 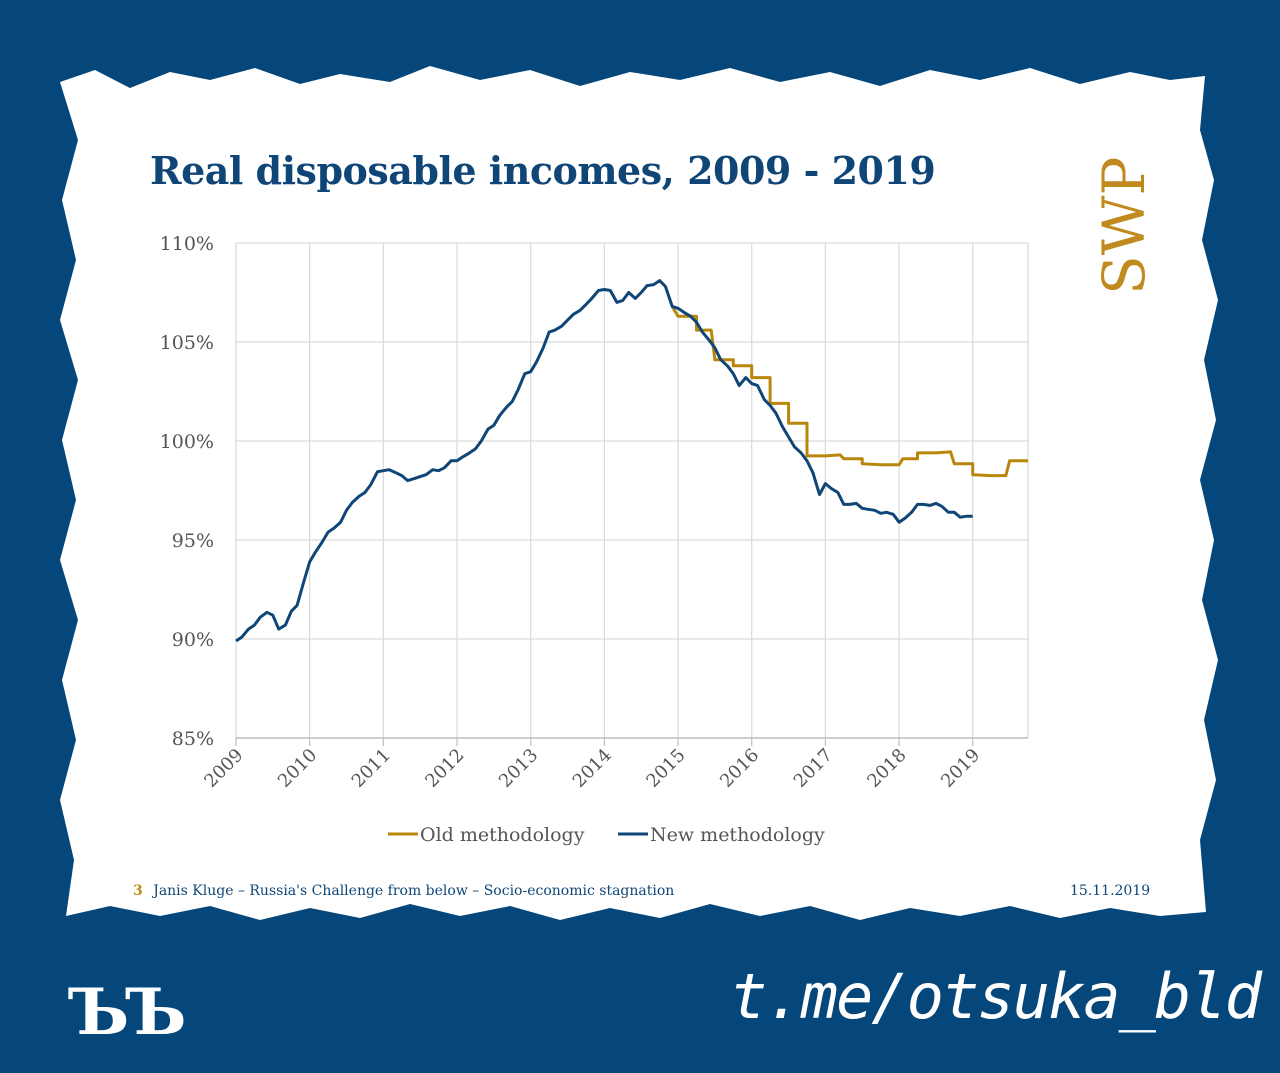 I want to click on logo-text: SWP, so click(x=1126, y=226).